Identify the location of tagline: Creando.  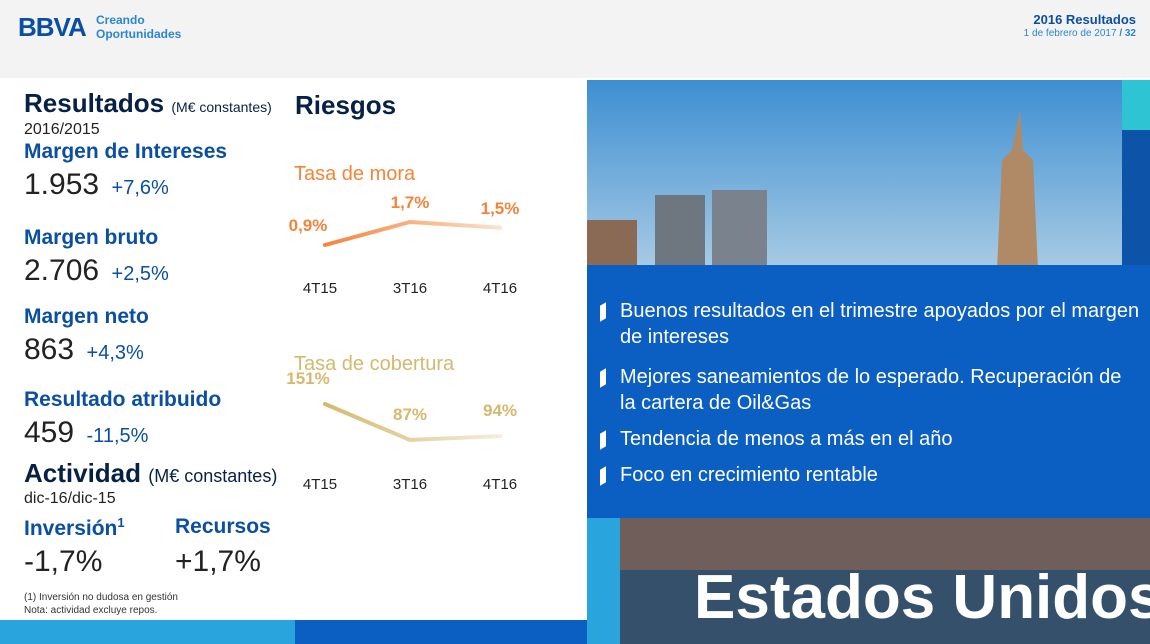
(120, 20).